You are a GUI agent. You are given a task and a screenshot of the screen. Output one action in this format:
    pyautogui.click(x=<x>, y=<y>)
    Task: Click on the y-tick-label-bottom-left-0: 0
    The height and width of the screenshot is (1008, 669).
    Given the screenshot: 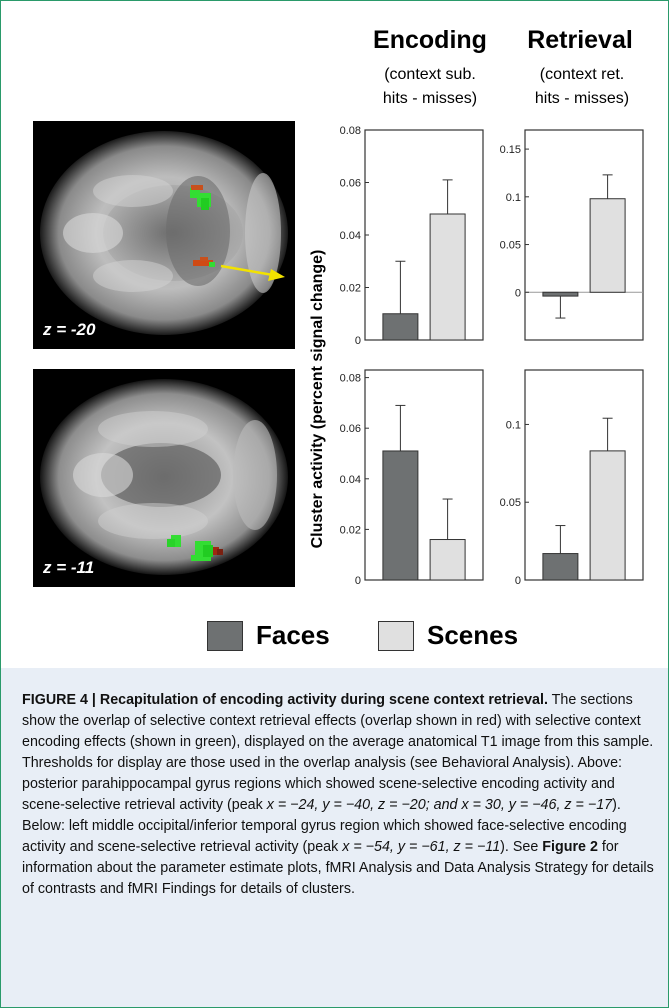 What is the action you would take?
    pyautogui.click(x=358, y=581)
    